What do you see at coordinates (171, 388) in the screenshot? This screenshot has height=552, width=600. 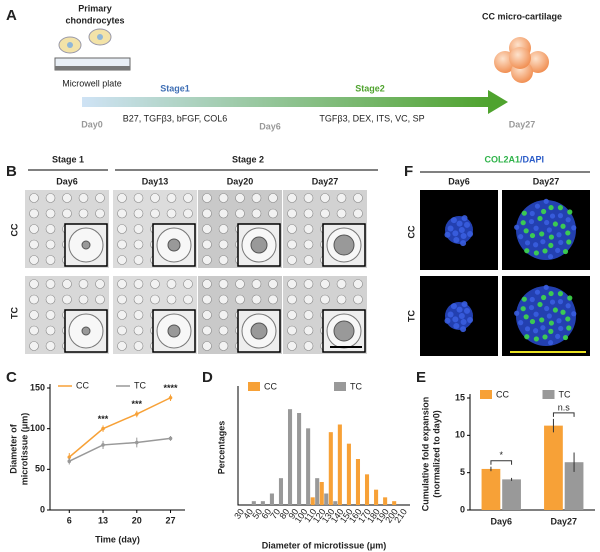 I see `significance: ****` at bounding box center [171, 388].